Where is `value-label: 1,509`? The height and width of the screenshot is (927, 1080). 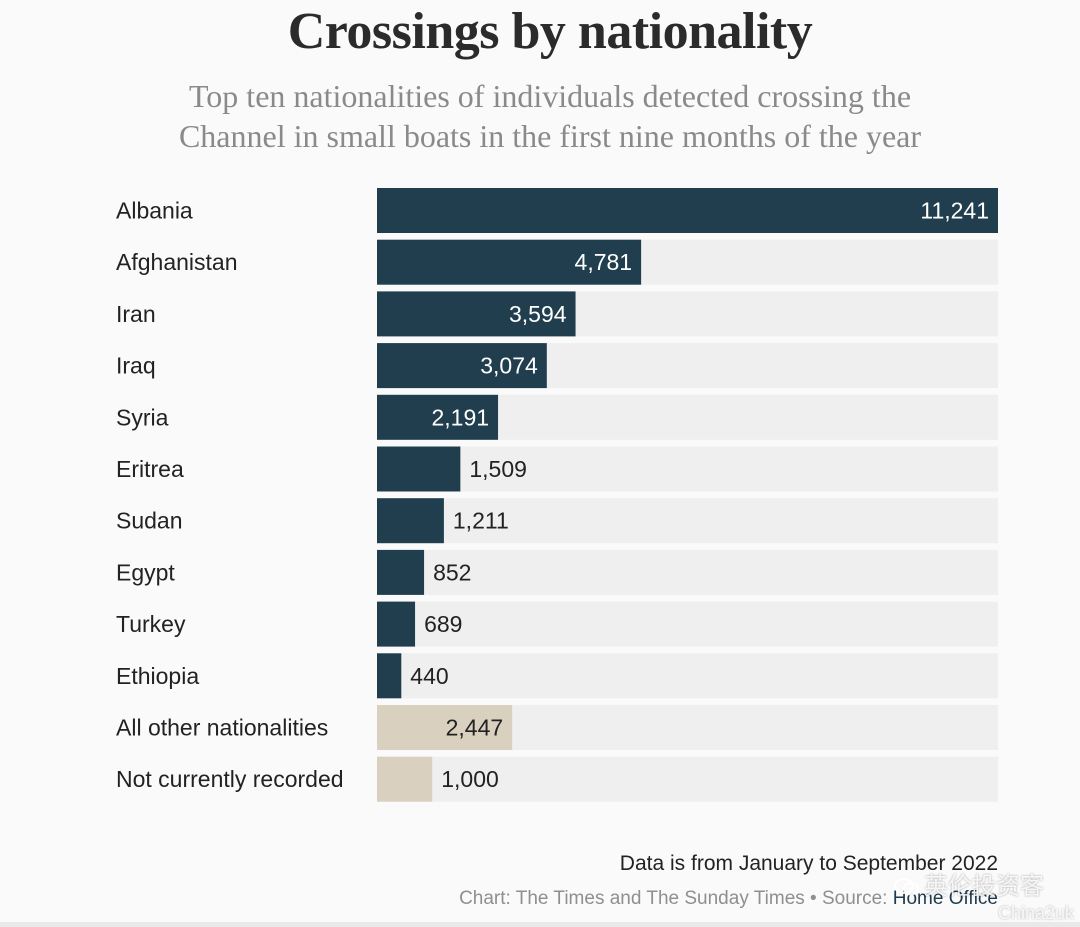 value-label: 1,509 is located at coordinates (498, 469).